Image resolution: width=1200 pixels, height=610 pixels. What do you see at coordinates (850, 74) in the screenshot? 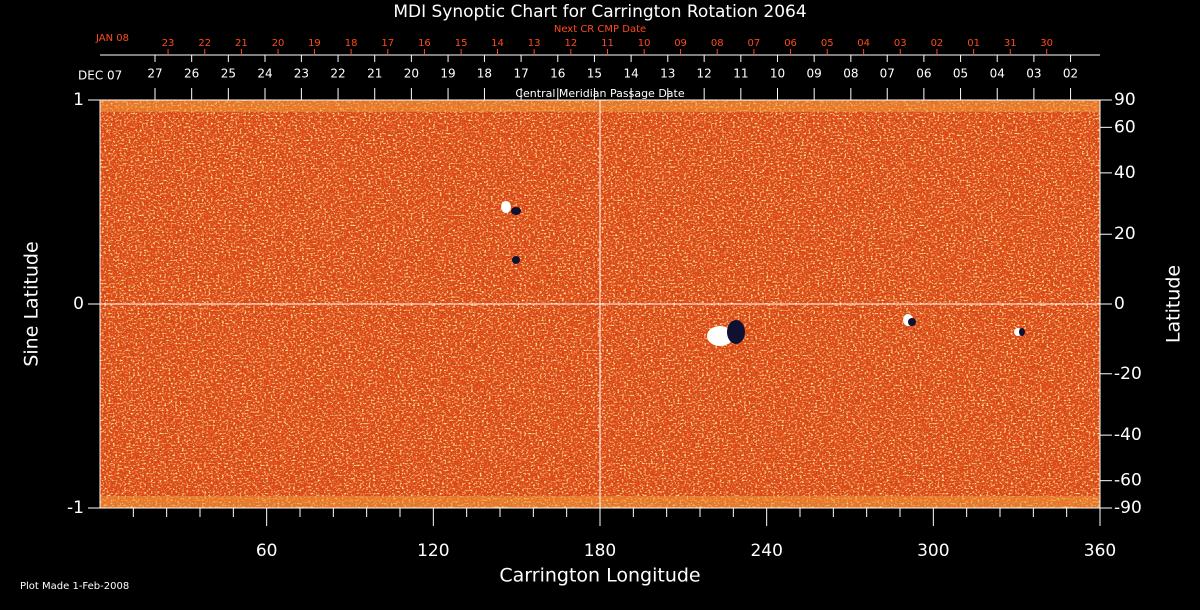
I see `cmp-date-label: 08` at bounding box center [850, 74].